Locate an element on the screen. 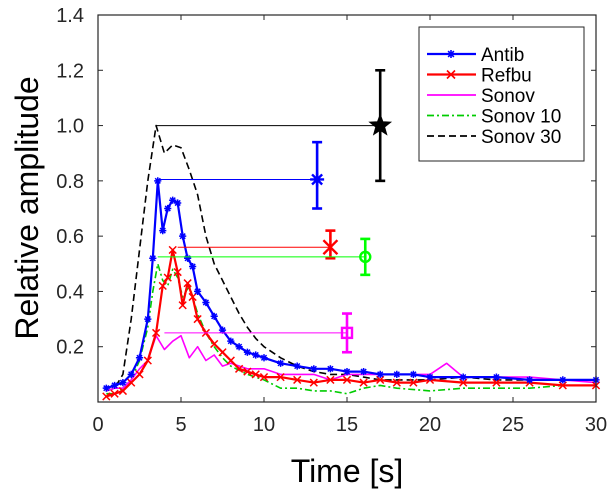 The width and height of the screenshot is (611, 493). legend-marker-shape is located at coordinates (451, 54).